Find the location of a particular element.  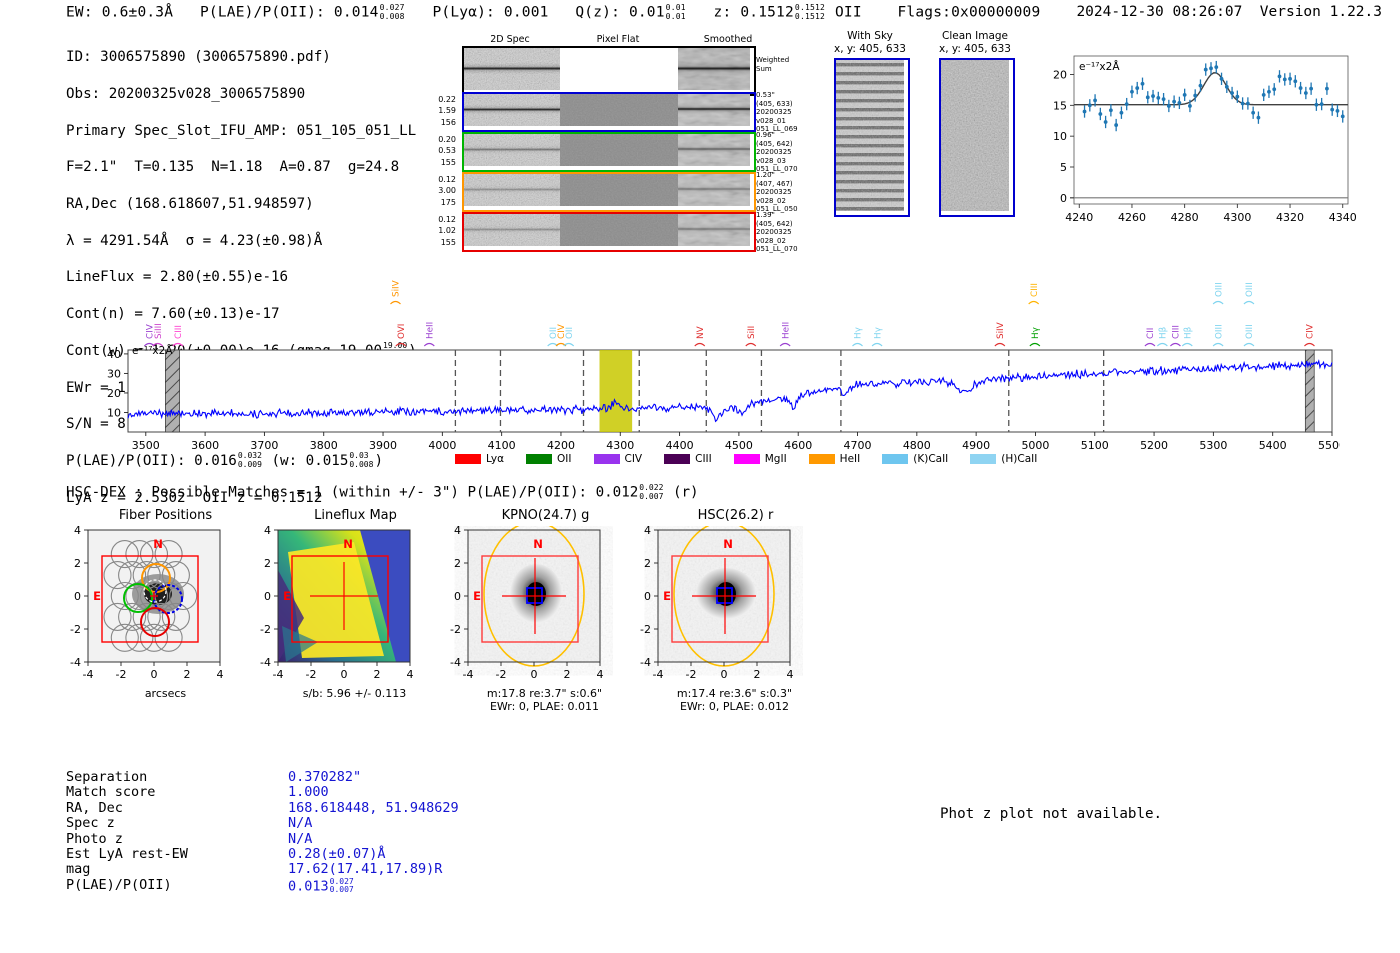

info-plae-frac2: 0.03 0.008 is located at coordinates (361, 460).